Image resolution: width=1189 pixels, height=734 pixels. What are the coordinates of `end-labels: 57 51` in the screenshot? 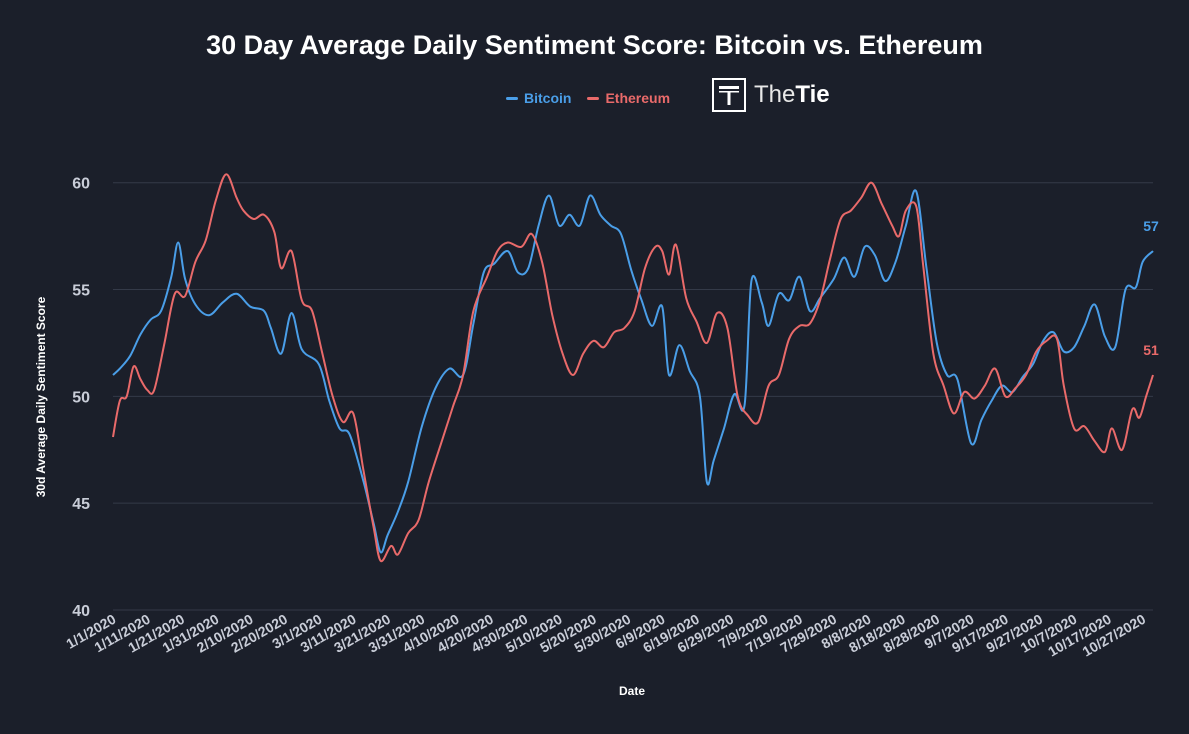 It's located at (1151, 288).